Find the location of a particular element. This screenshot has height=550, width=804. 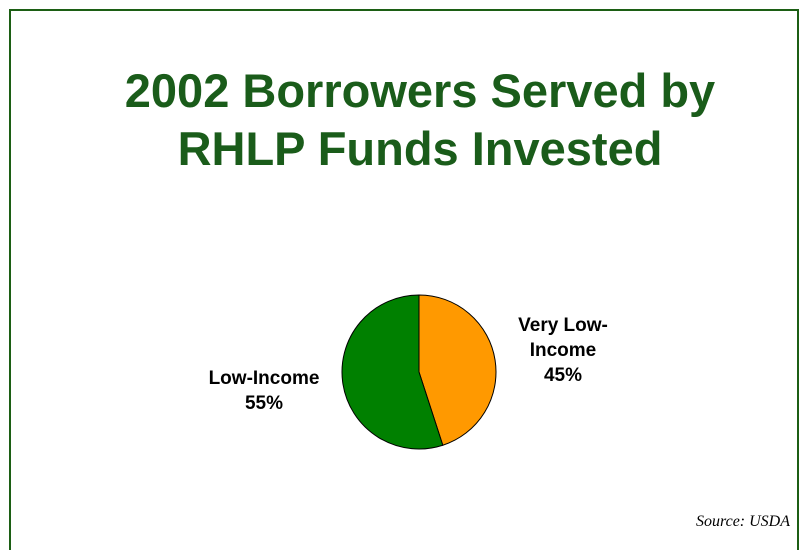

pie-label-low-income-percent: 55% is located at coordinates (264, 403).